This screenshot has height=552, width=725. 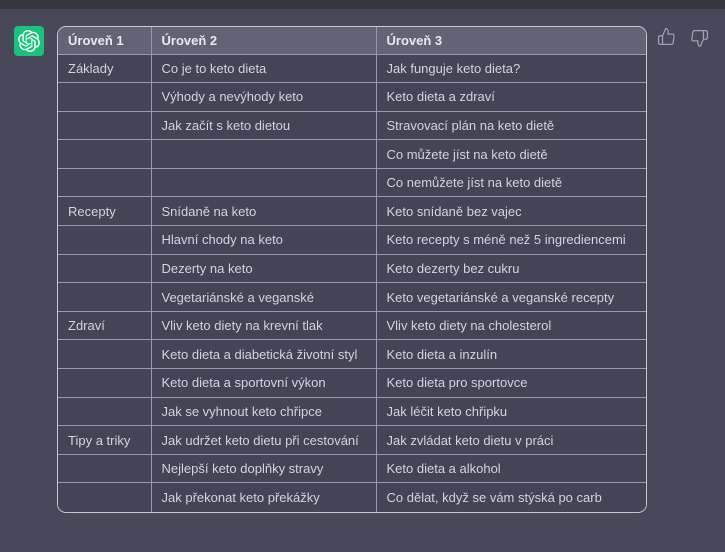 What do you see at coordinates (105, 211) in the screenshot?
I see `table-cell: Recepty` at bounding box center [105, 211].